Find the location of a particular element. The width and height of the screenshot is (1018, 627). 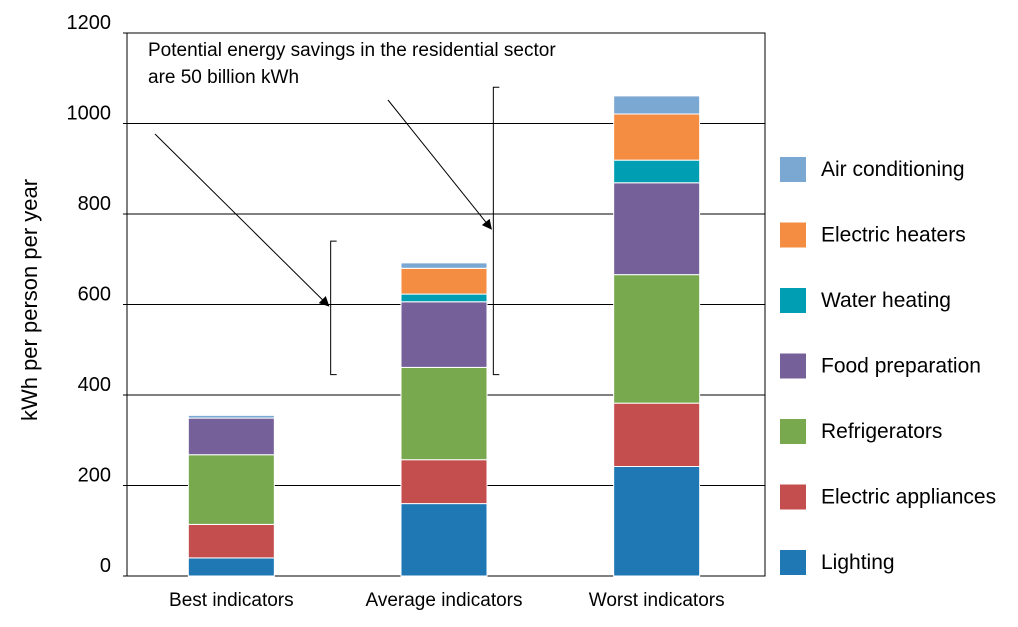

x-tick-label: Average indicators is located at coordinates (443, 600).